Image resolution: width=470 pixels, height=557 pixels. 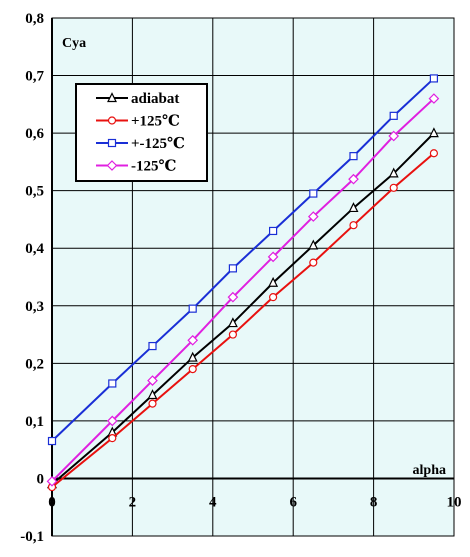 I want to click on legend-item: adiabat, so click(x=137, y=99).